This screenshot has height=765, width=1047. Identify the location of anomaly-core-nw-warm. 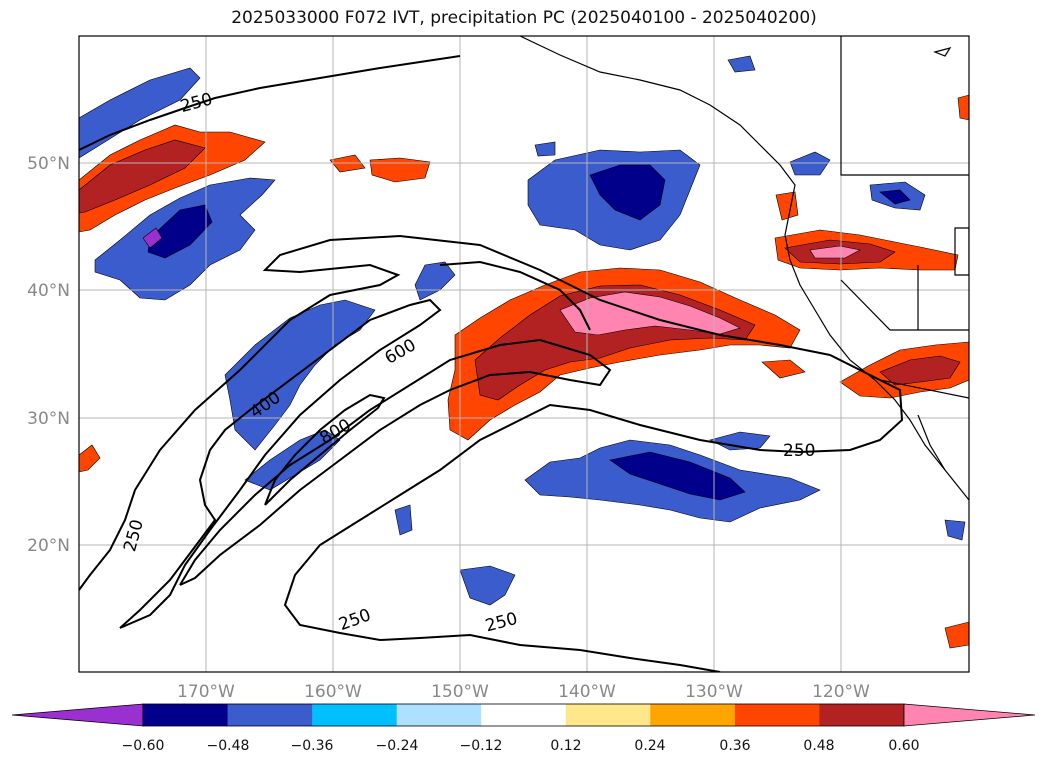
(142, 176).